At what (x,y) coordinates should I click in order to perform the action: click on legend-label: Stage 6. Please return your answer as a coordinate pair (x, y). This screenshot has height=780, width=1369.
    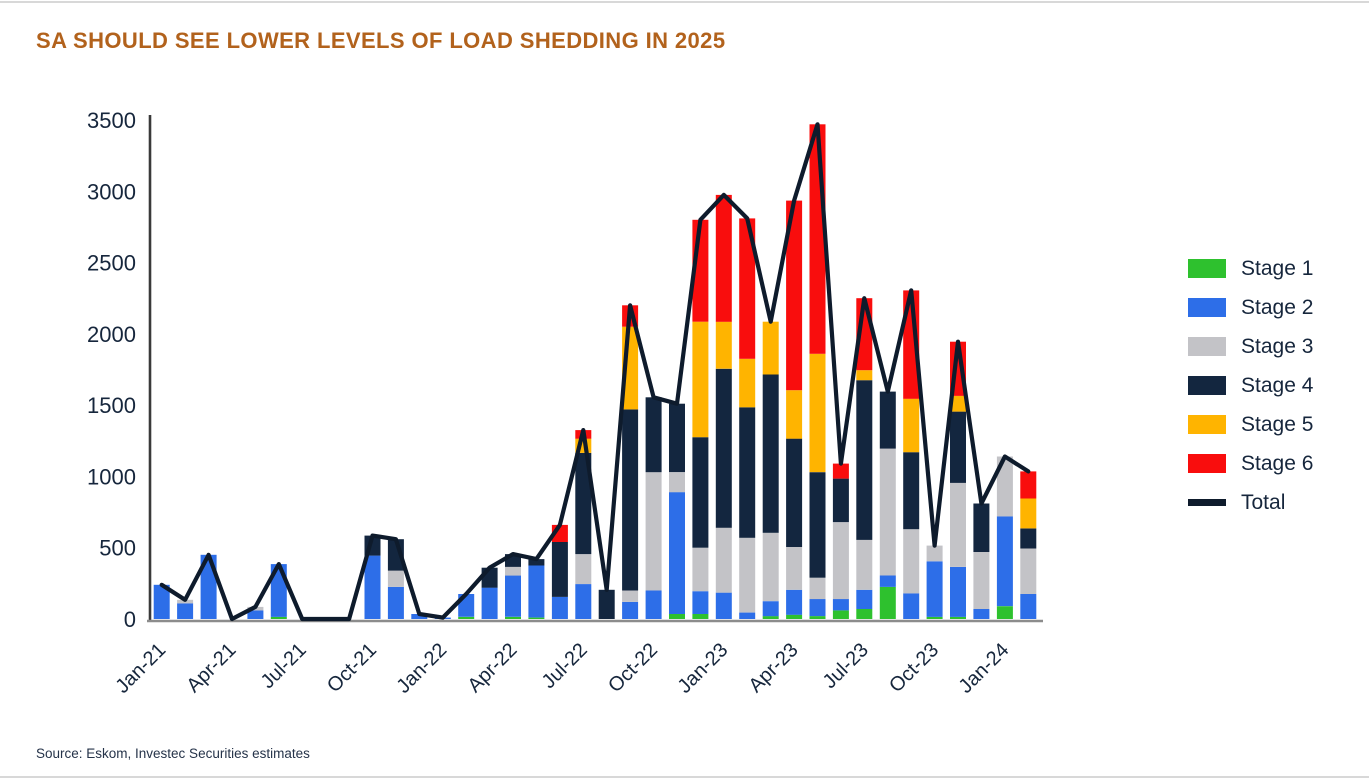
    Looking at the image, I should click on (1277, 463).